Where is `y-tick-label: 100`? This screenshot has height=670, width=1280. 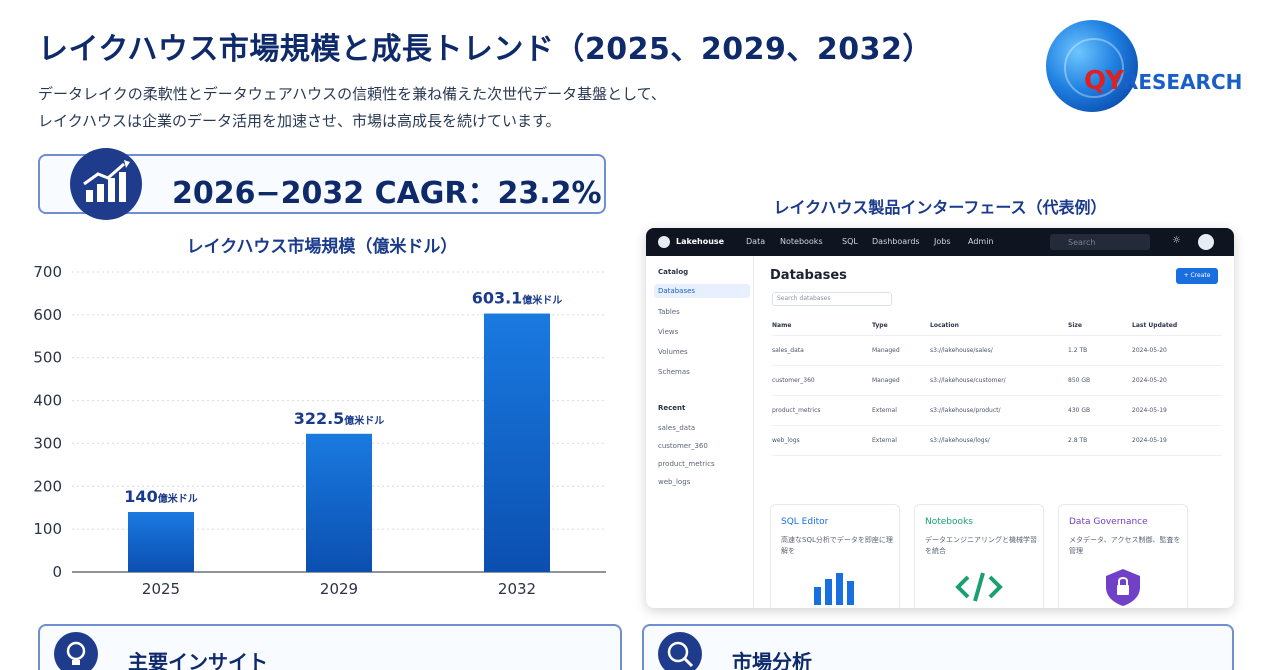
y-tick-label: 100 is located at coordinates (47, 529).